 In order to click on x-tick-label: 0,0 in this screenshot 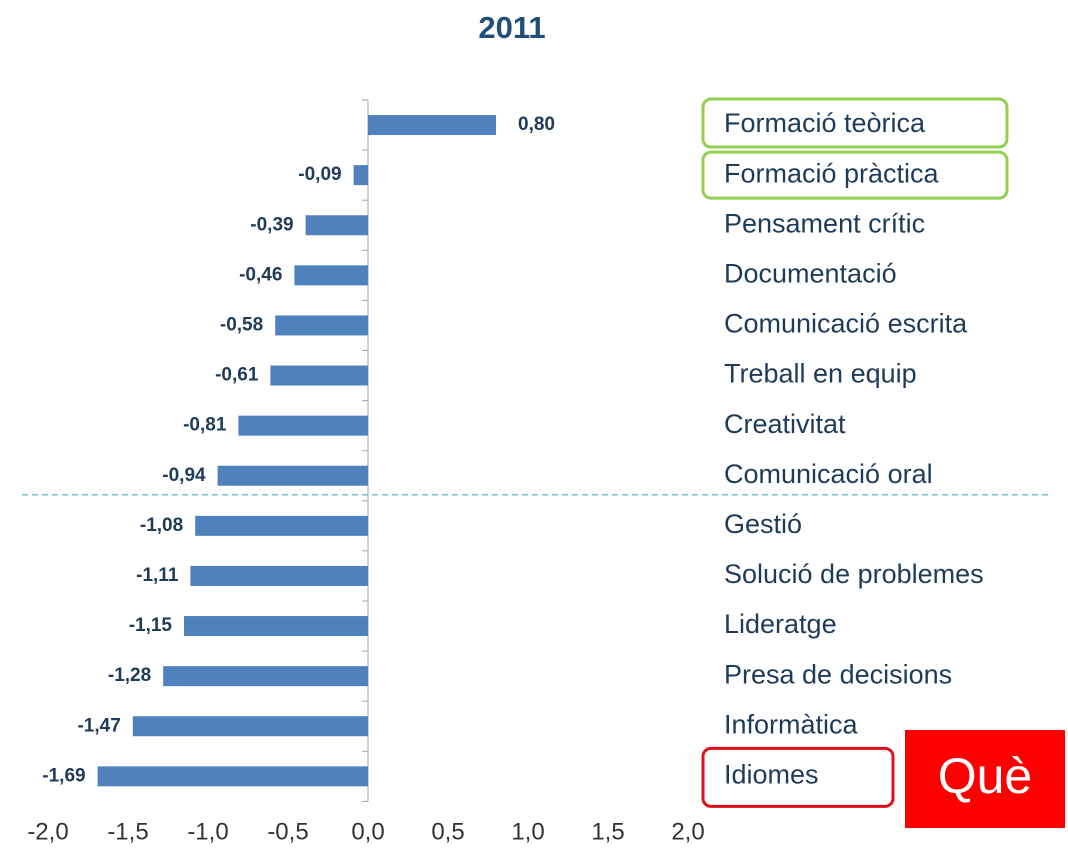, I will do `click(367, 831)`.